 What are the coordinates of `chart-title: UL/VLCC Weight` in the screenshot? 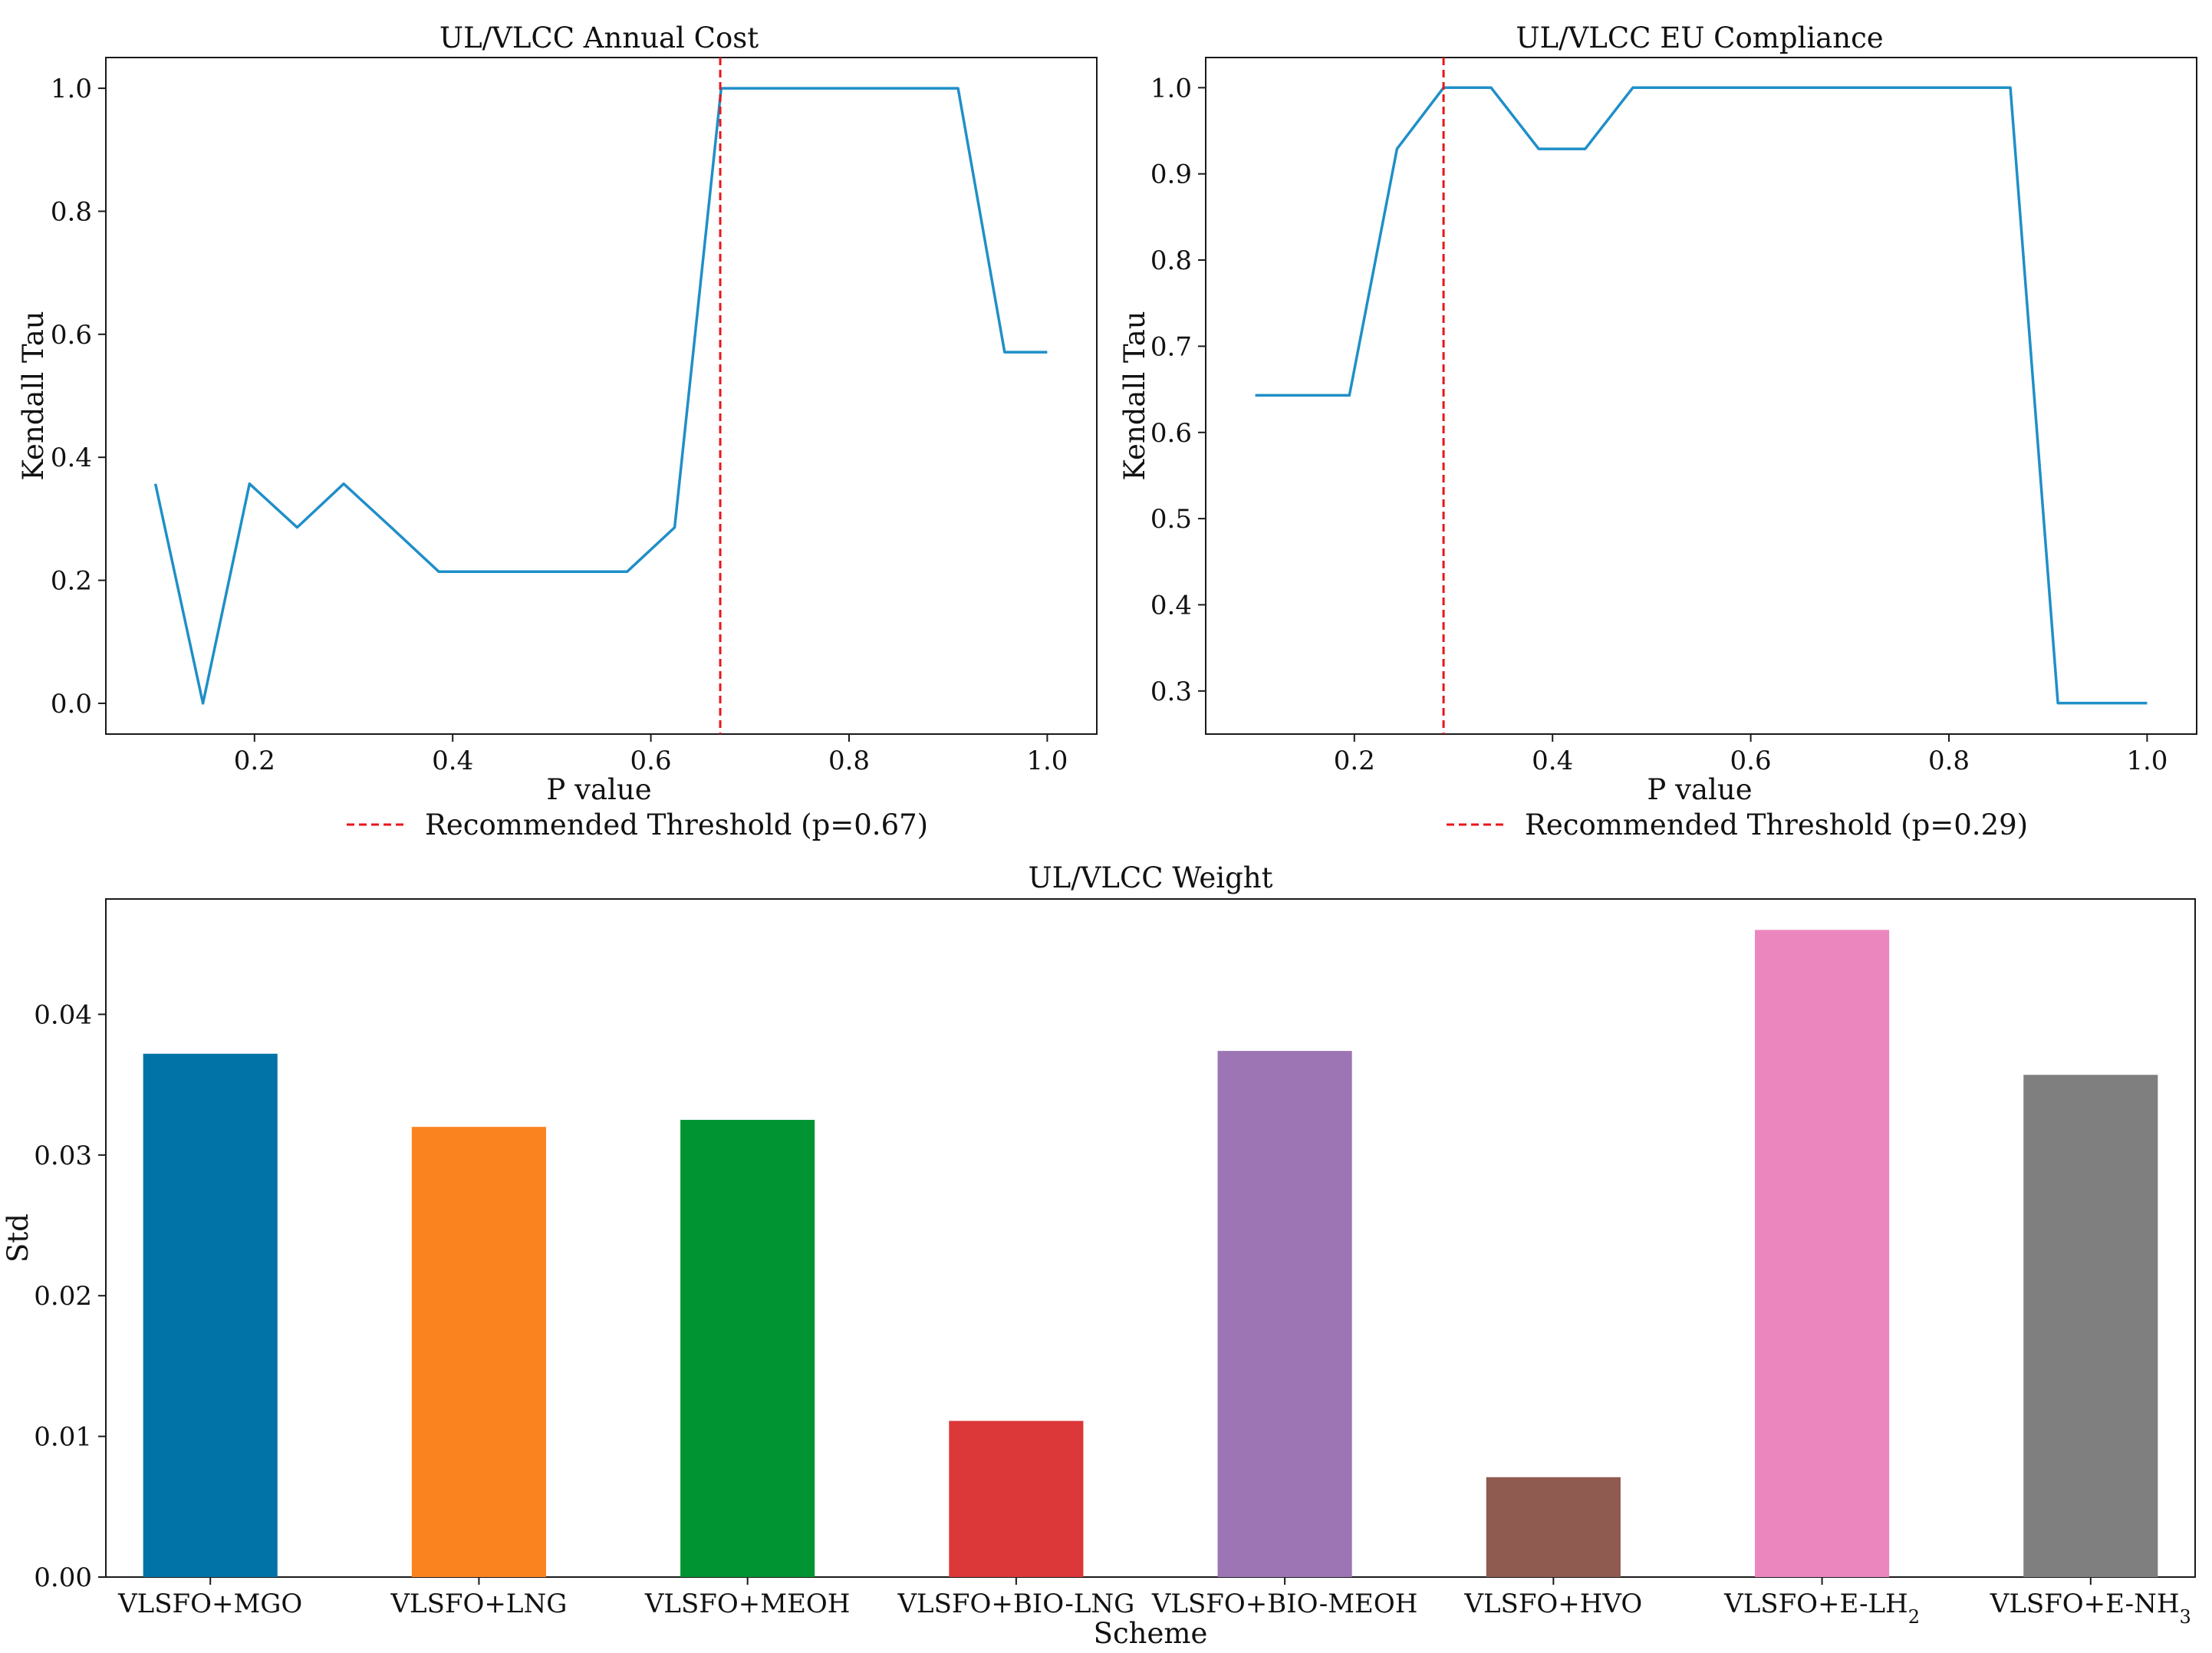 It's located at (1150, 877).